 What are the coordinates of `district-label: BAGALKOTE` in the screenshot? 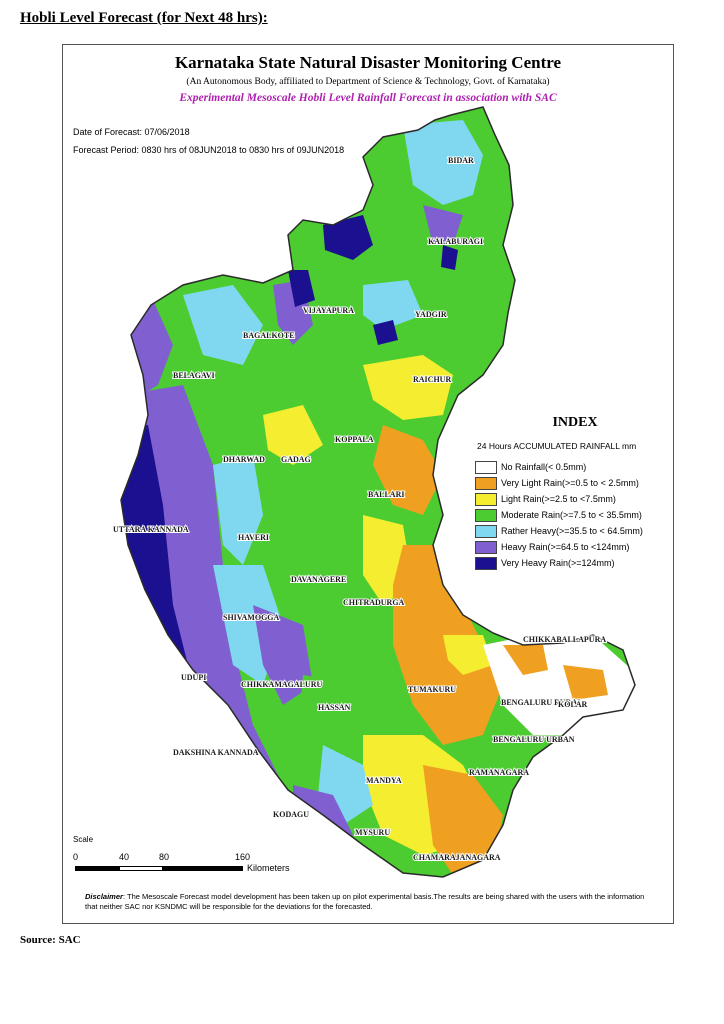 It's located at (269, 335).